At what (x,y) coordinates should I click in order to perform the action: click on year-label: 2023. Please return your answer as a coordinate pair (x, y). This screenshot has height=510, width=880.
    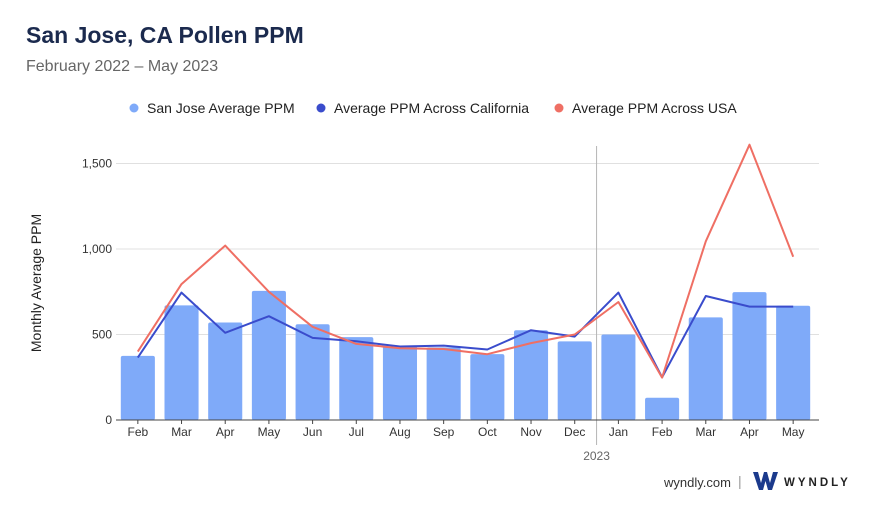
    Looking at the image, I should click on (596, 456).